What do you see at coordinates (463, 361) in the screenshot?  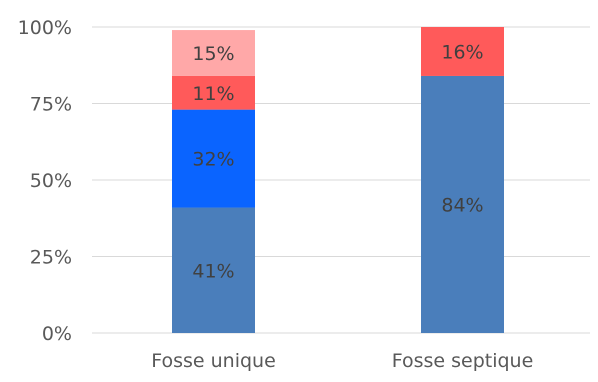 I see `x-tick-label: Fosse septique` at bounding box center [463, 361].